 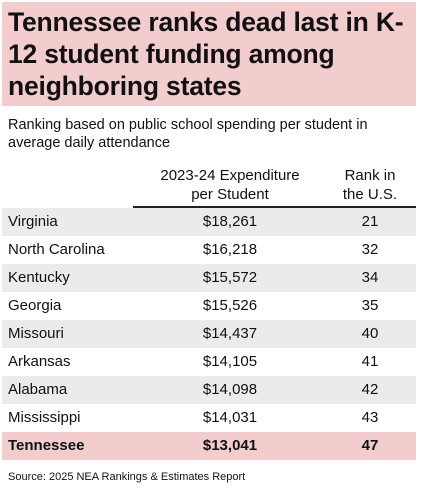 I want to click on state-cell: Georgia, so click(x=35, y=305).